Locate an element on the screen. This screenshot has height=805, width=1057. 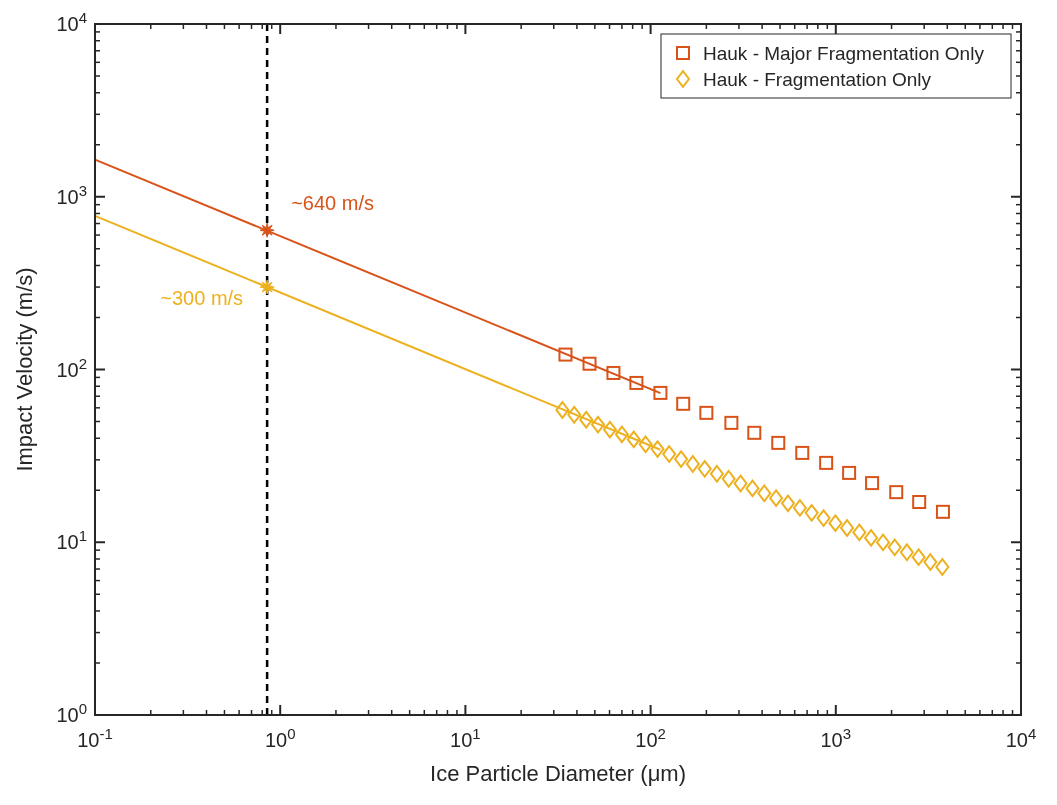
y-tick-label: 10$^{2}$ is located at coordinates (71, 367).